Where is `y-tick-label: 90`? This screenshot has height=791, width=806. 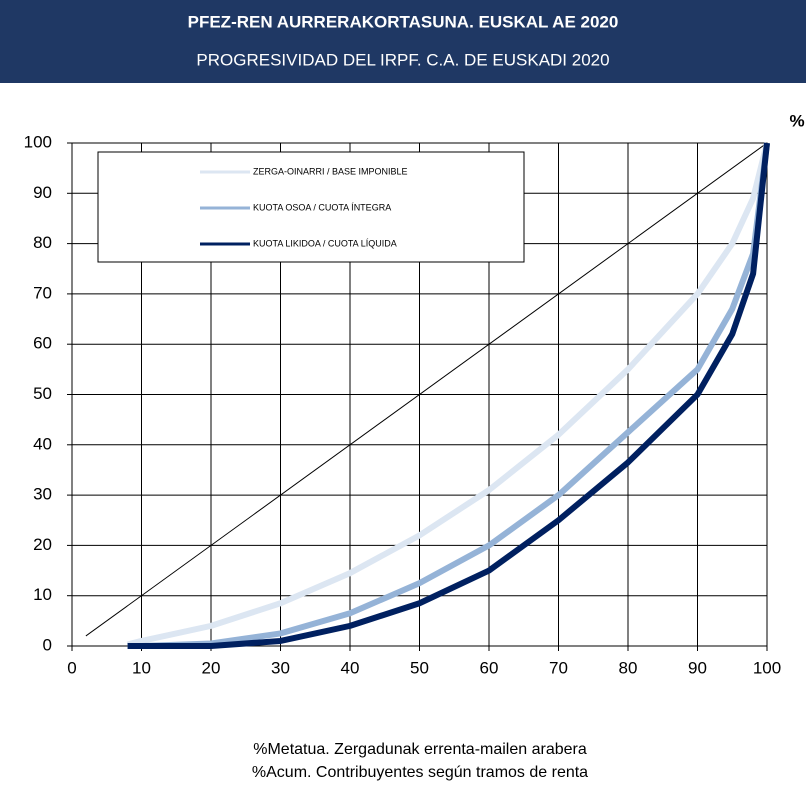
y-tick-label: 90 is located at coordinates (42, 192).